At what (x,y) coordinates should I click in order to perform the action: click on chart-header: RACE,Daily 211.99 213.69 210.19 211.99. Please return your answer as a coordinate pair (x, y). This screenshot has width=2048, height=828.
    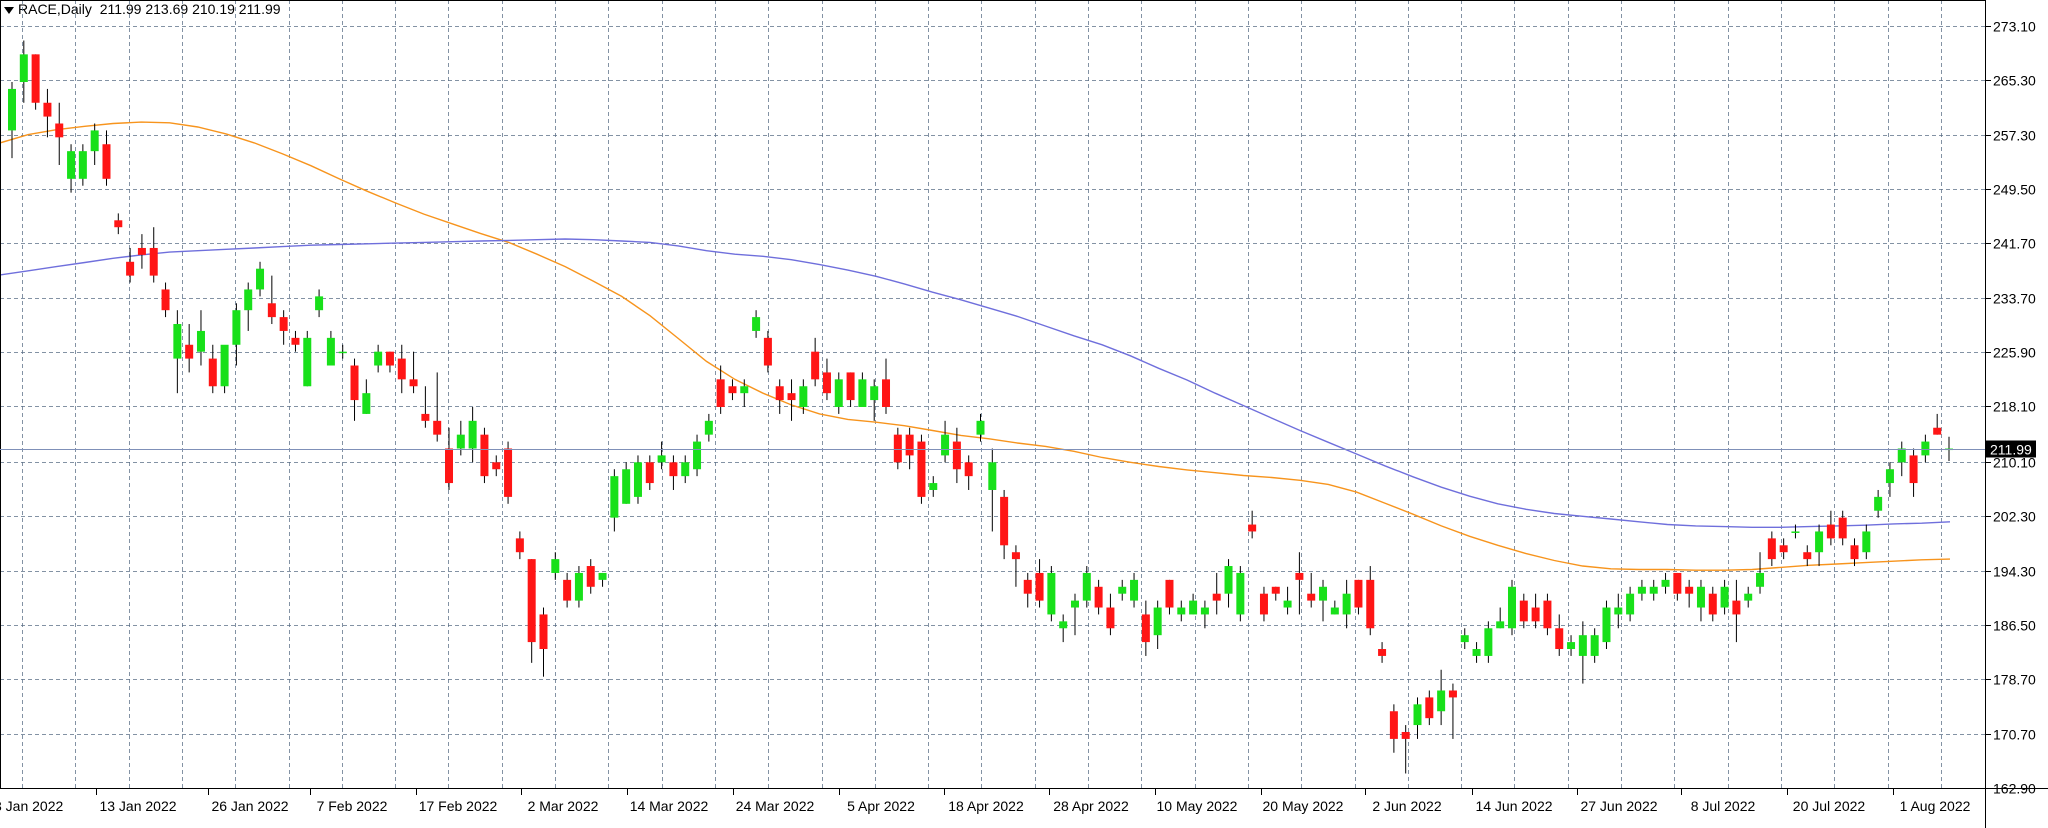
    Looking at the image, I should click on (142, 9).